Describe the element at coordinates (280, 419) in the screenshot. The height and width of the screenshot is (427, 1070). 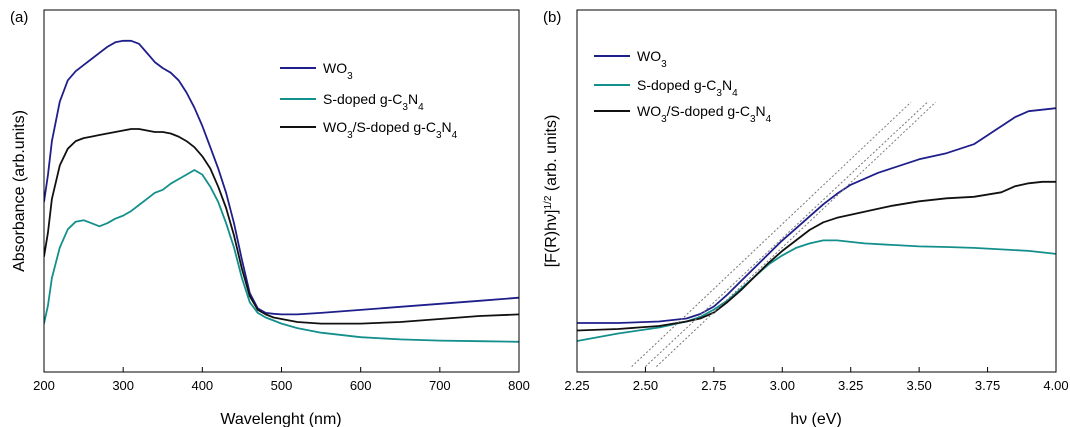
I see `panel-a-xlabel: Wavelenght (nm)` at that location.